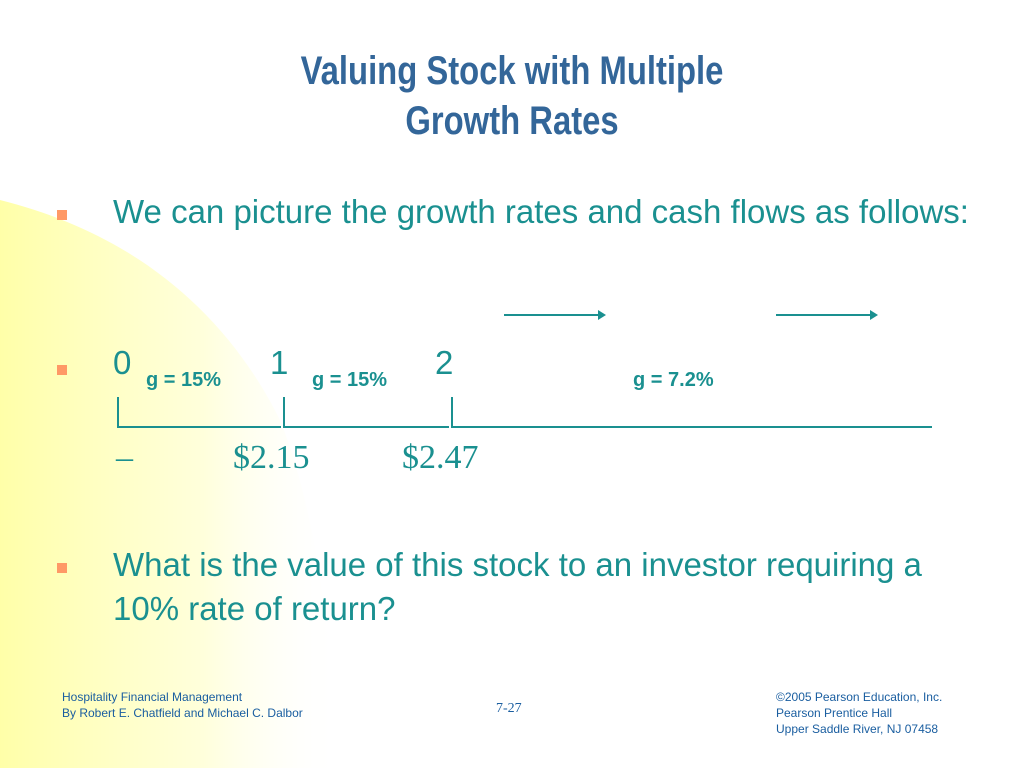 The height and width of the screenshot is (768, 1024). I want to click on title-line-2: Growth Rates, so click(512, 121).